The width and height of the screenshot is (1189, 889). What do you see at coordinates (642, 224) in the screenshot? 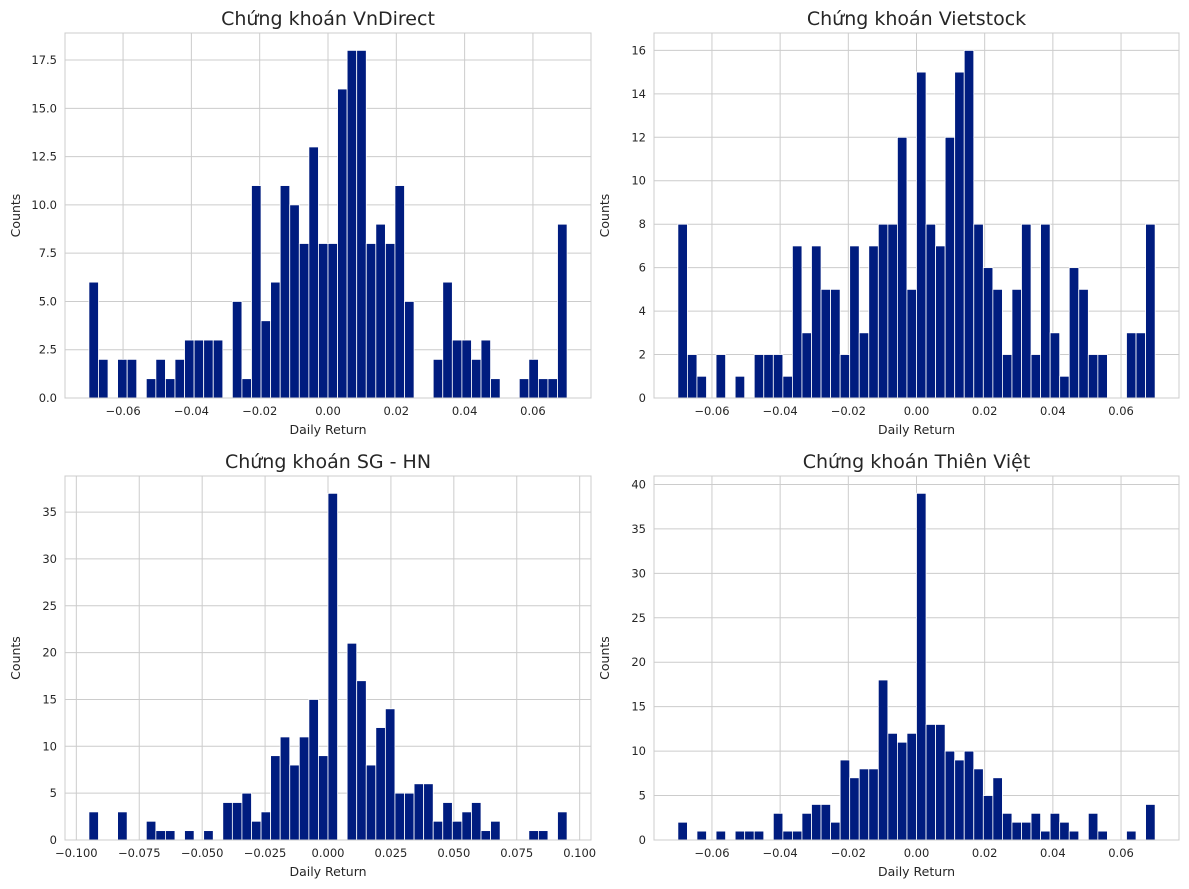
I see `y-tick-label: 8` at bounding box center [642, 224].